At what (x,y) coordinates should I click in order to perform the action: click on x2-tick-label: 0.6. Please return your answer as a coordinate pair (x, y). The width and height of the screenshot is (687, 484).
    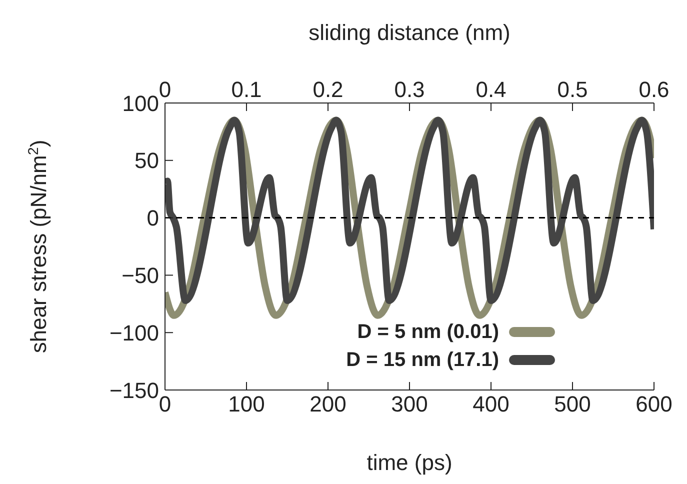
    Looking at the image, I should click on (654, 89).